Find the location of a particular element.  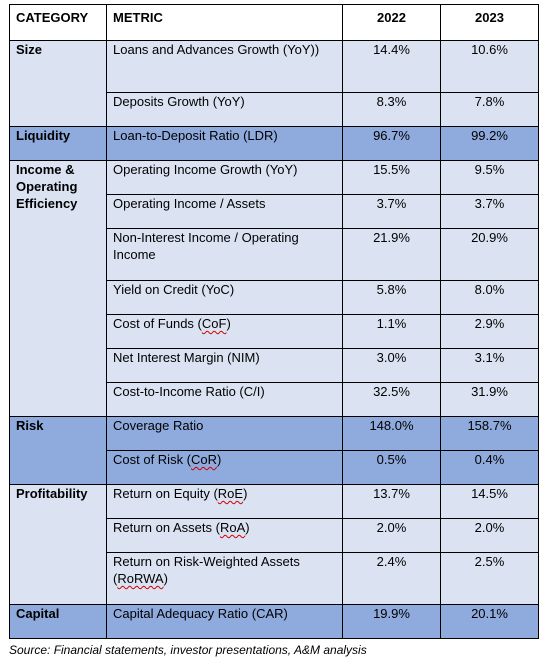

metric-cell: Operating Income / Assets is located at coordinates (224, 211).